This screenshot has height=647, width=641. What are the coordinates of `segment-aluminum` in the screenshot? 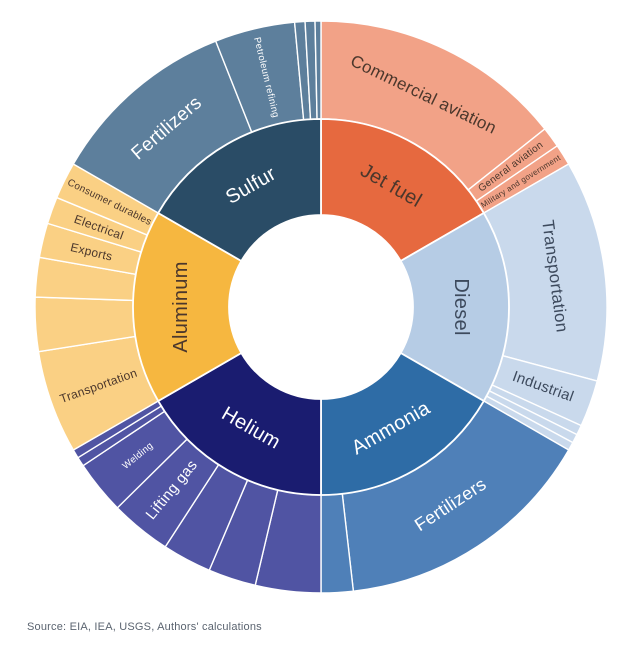 It's located at (187, 307).